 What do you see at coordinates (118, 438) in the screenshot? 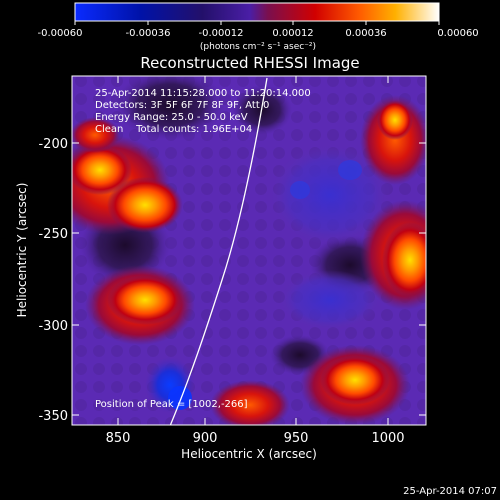
I see `x-tick-label: 850` at bounding box center [118, 438].